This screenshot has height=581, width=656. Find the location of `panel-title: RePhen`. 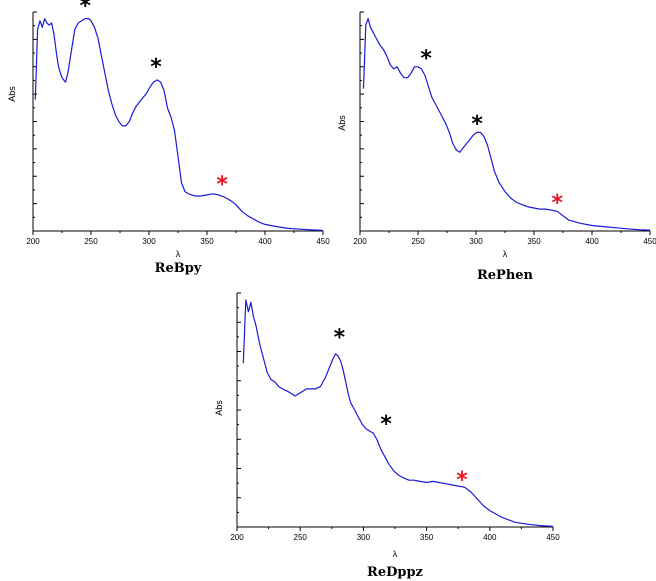

panel-title: RePhen is located at coordinates (505, 275).